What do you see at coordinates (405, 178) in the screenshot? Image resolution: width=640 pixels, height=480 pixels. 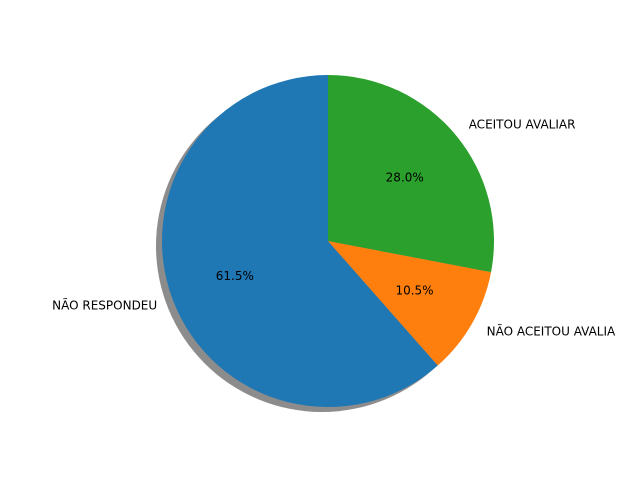 I see `pie-percent-label: 28.0%` at bounding box center [405, 178].